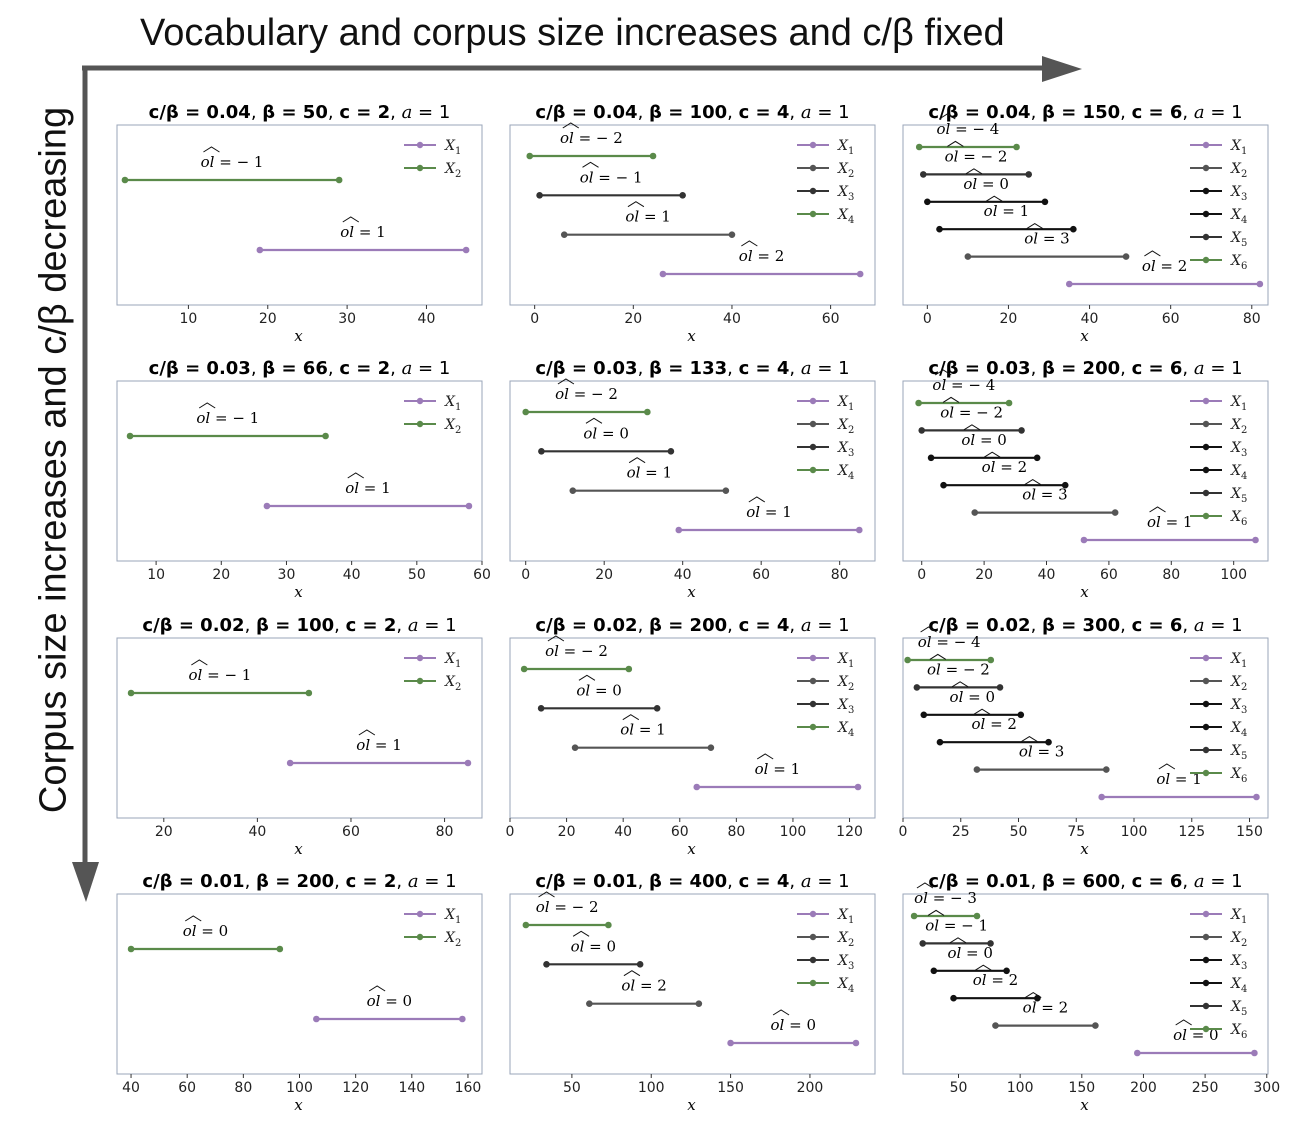  Describe the element at coordinates (945, 901) in the screenshot. I see `interval-X6: ol = − 3` at that location.